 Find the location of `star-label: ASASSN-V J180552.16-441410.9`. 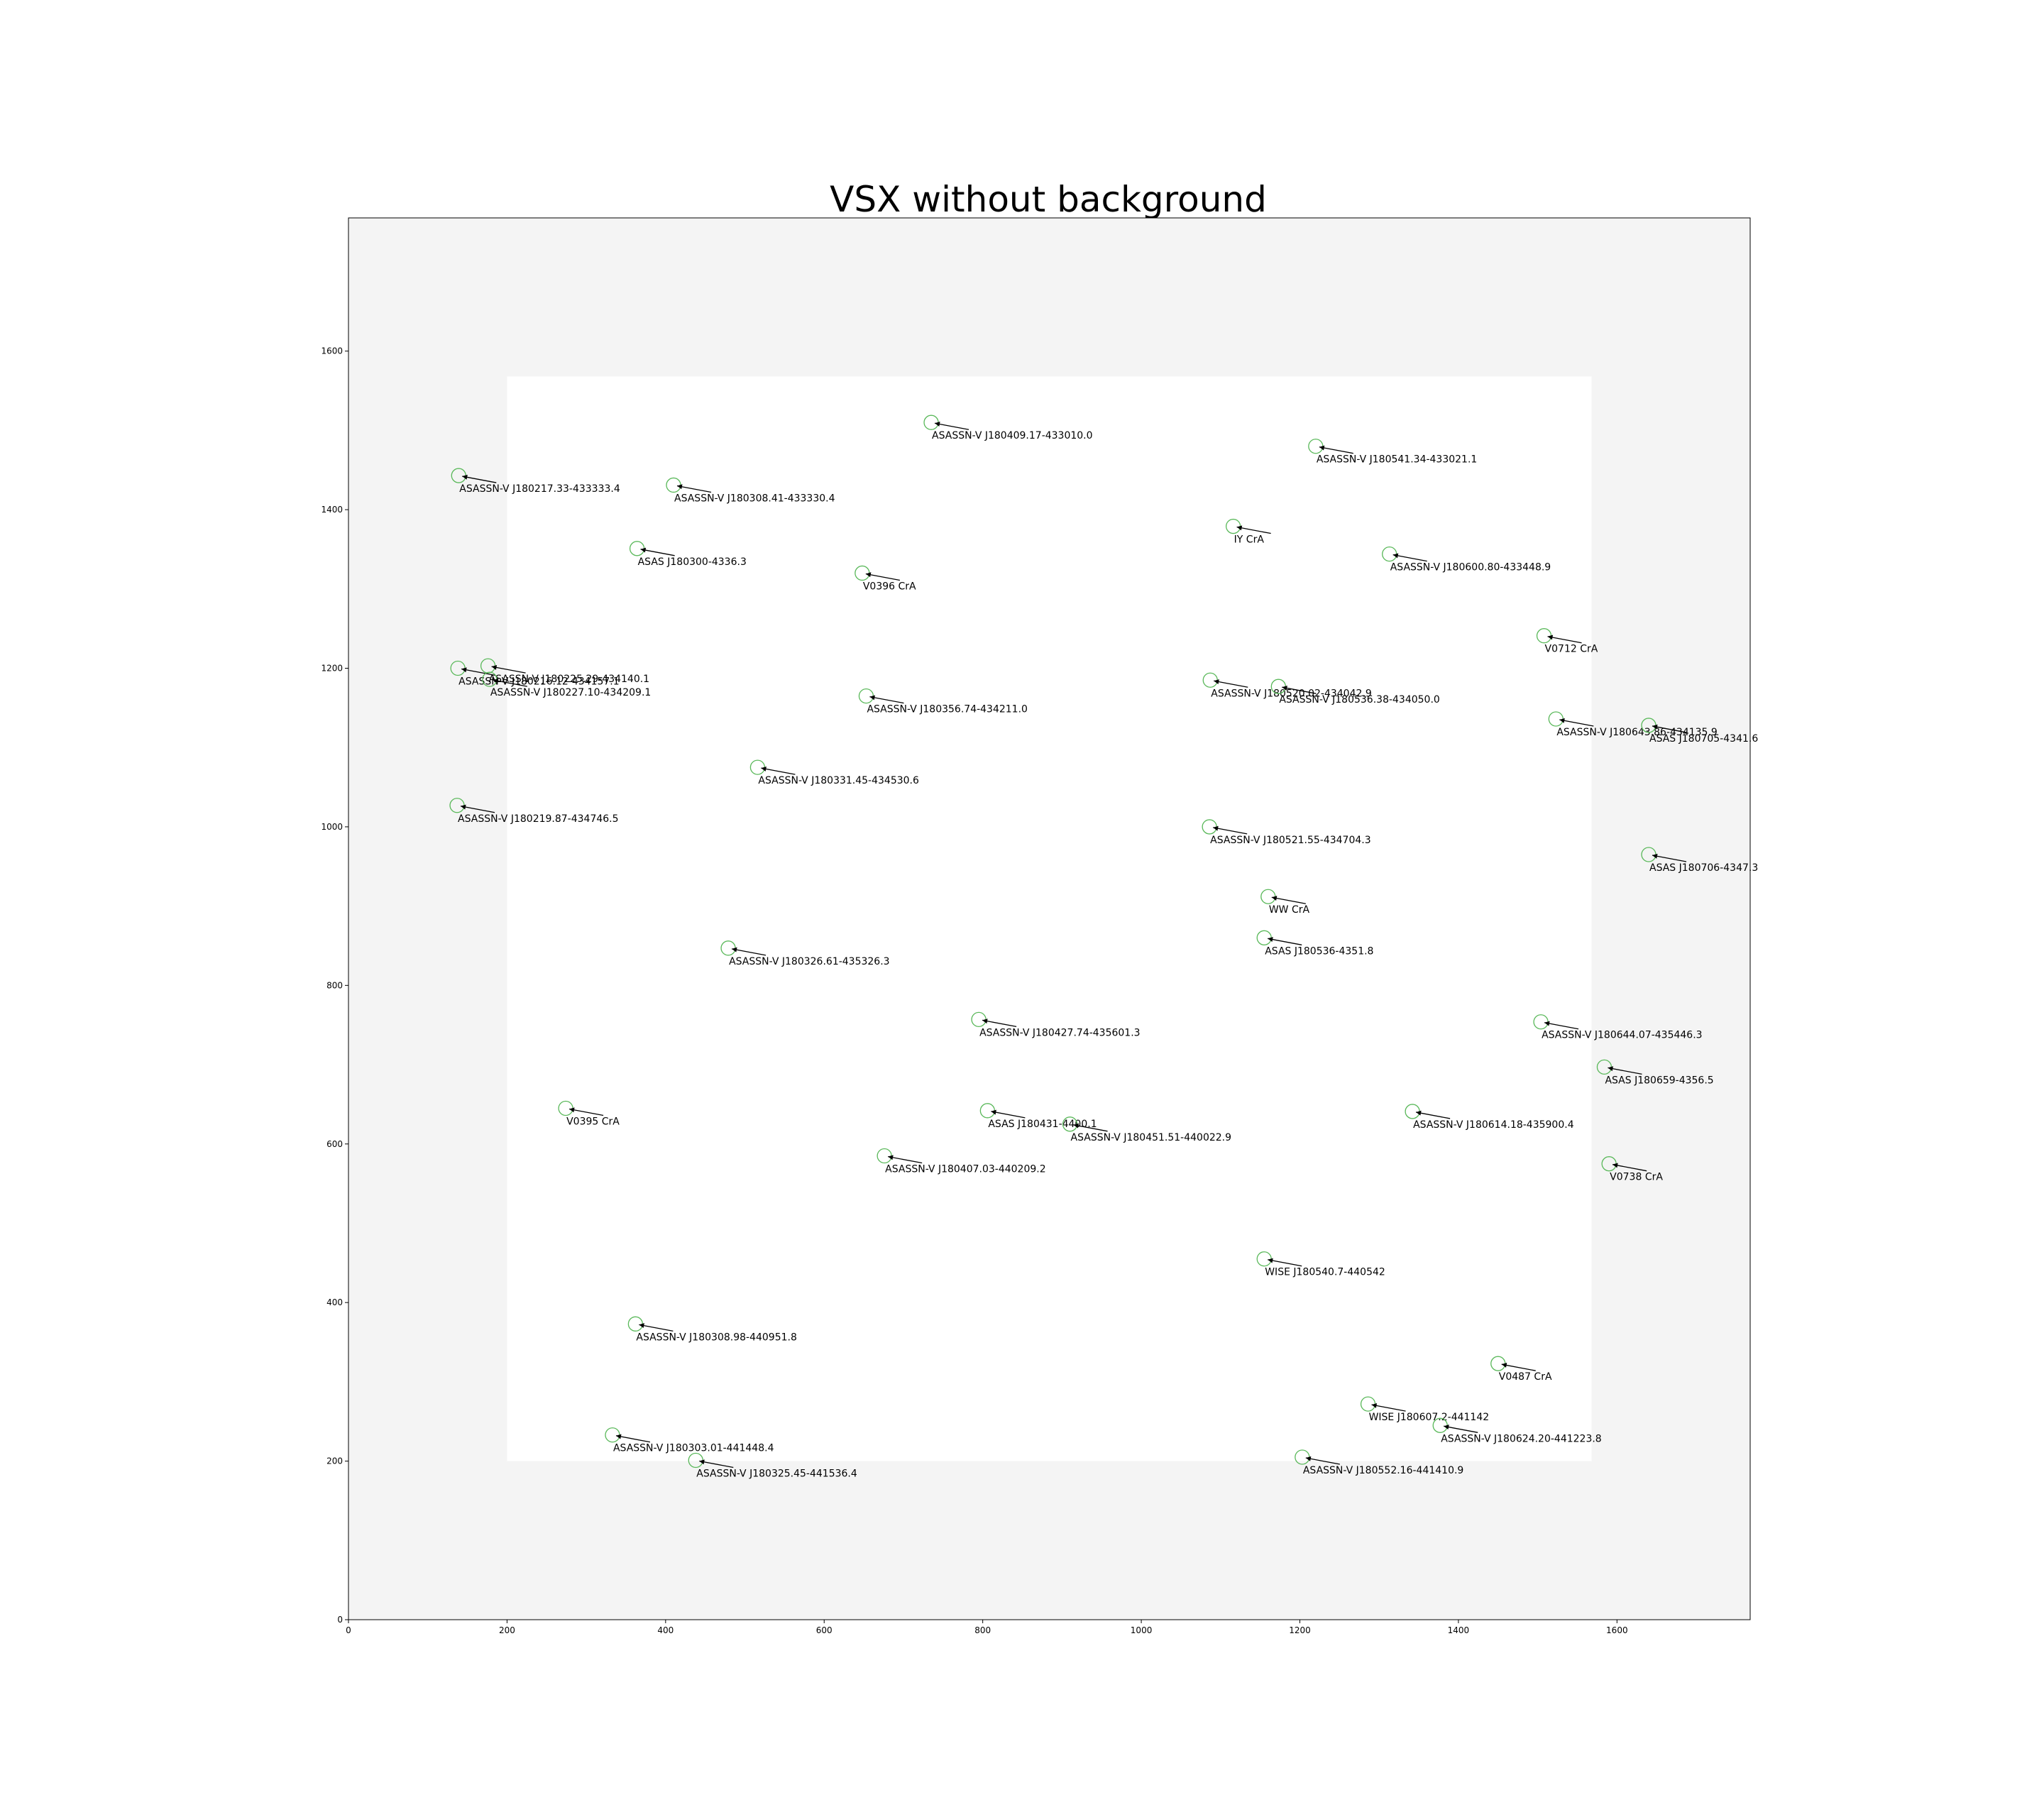

star-label: ASASSN-V J180552.16-441410.9 is located at coordinates (1383, 1470).